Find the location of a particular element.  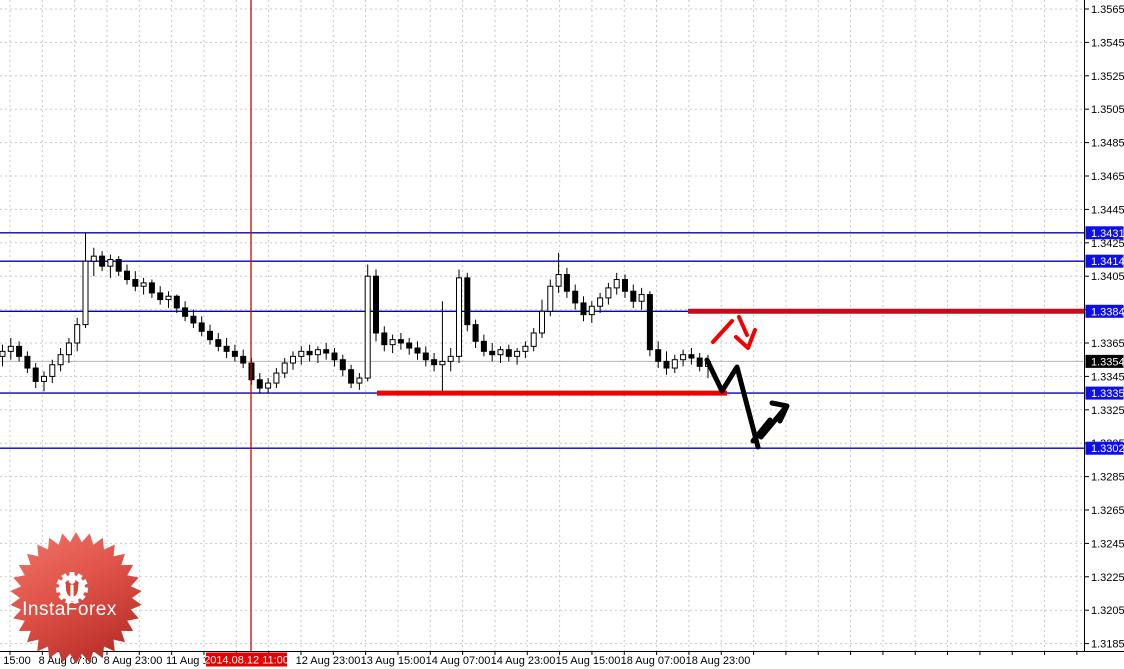

bull-stem is located at coordinates (72, 591).